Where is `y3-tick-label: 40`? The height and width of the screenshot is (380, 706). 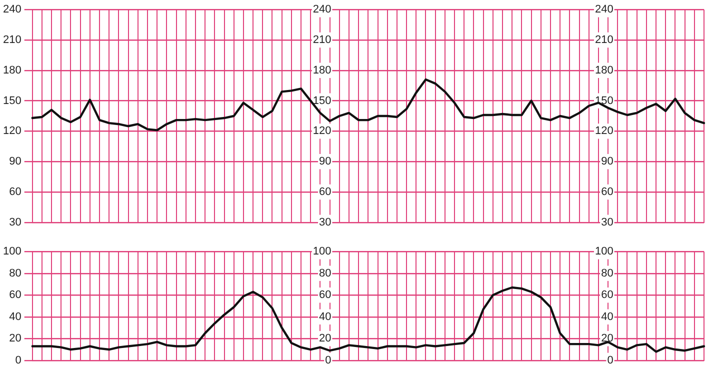 y3-tick-label: 40 is located at coordinates (607, 316).